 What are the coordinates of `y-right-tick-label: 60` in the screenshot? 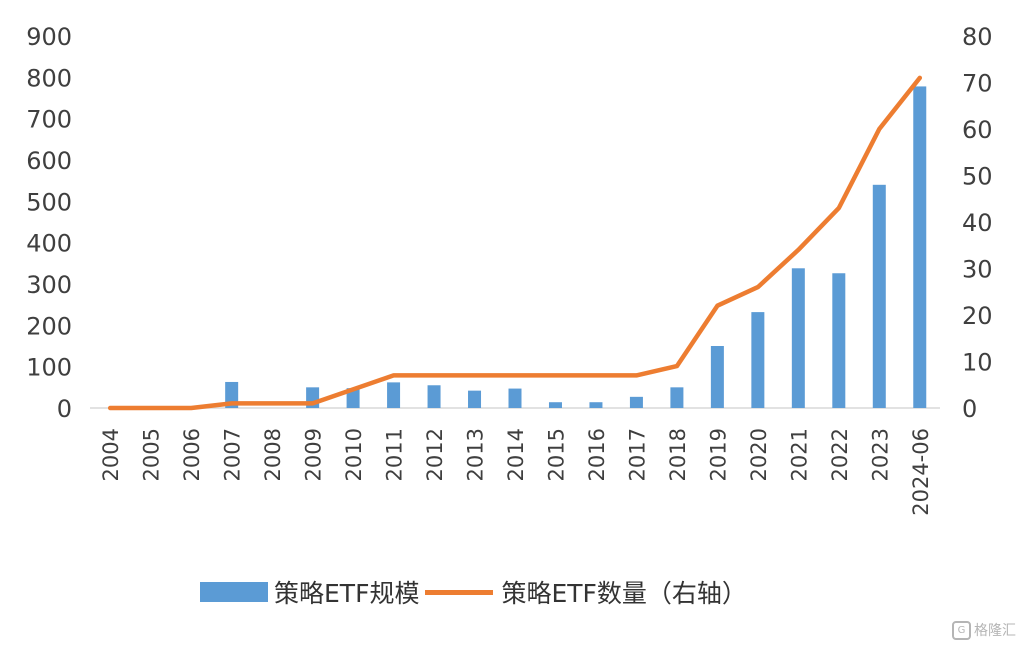 It's located at (977, 130).